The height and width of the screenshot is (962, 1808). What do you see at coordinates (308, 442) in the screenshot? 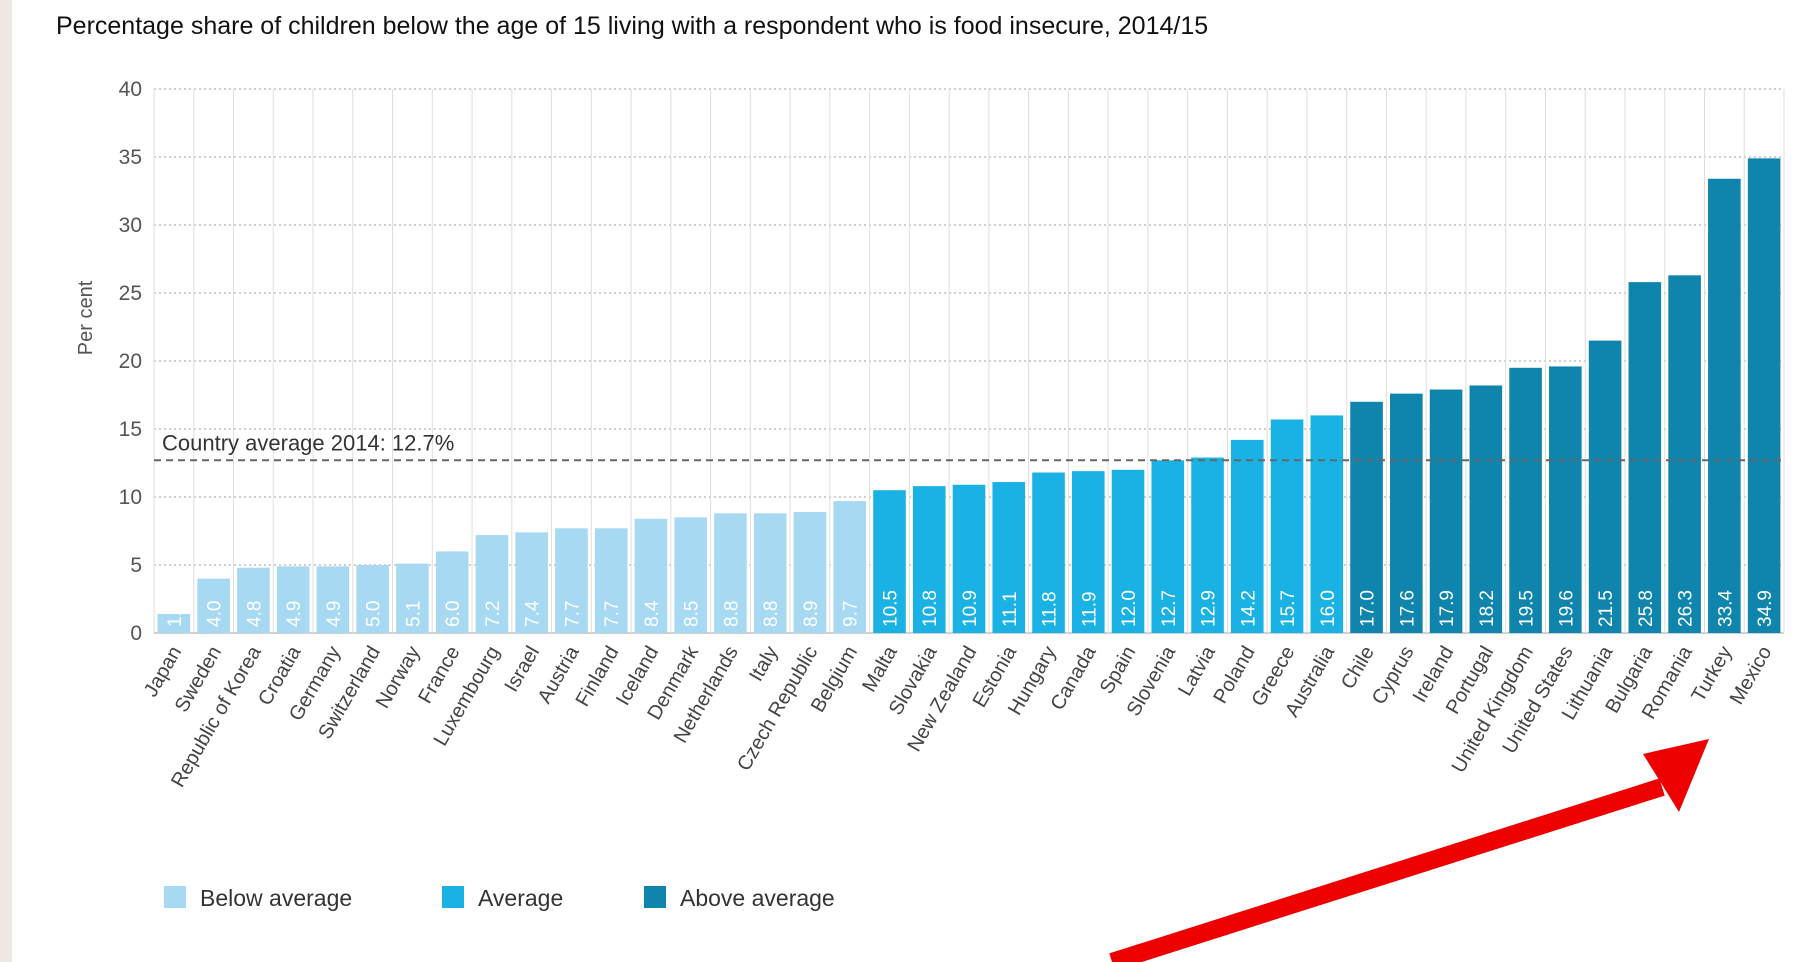
I see `average-label: Country average 2014: 12.7%` at bounding box center [308, 442].